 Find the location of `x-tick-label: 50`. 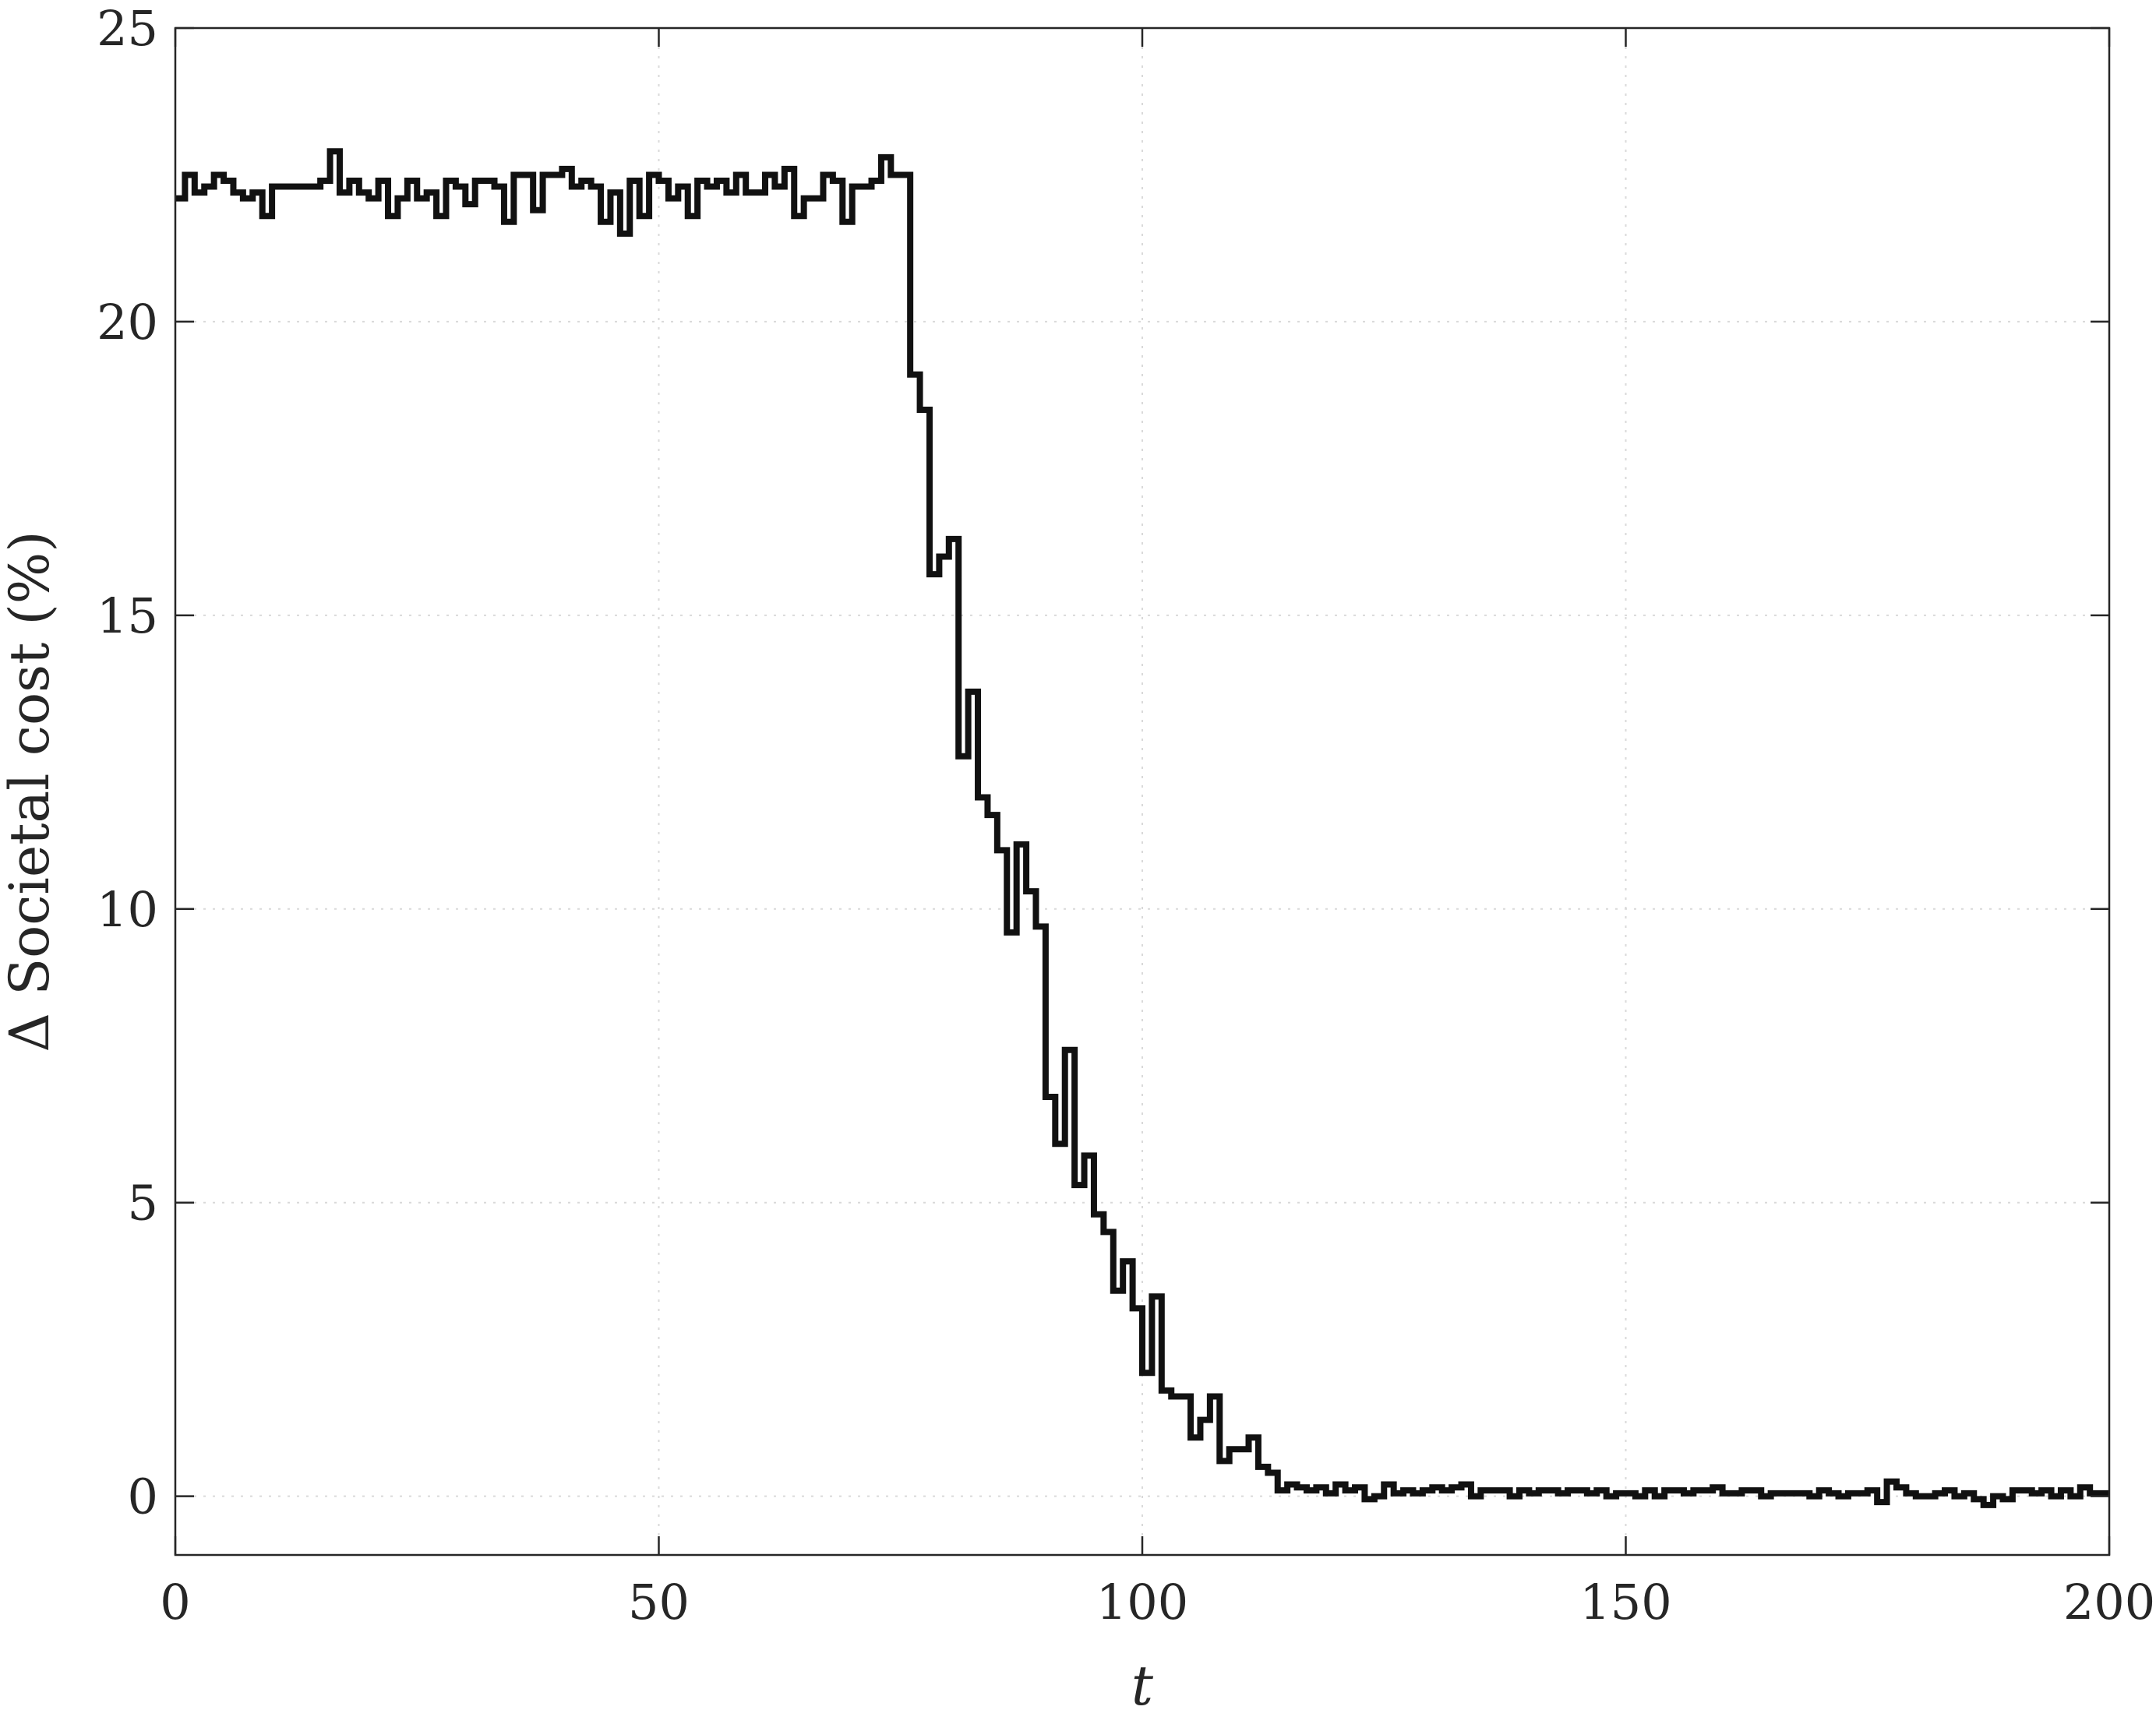

x-tick-label: 50 is located at coordinates (659, 1603).